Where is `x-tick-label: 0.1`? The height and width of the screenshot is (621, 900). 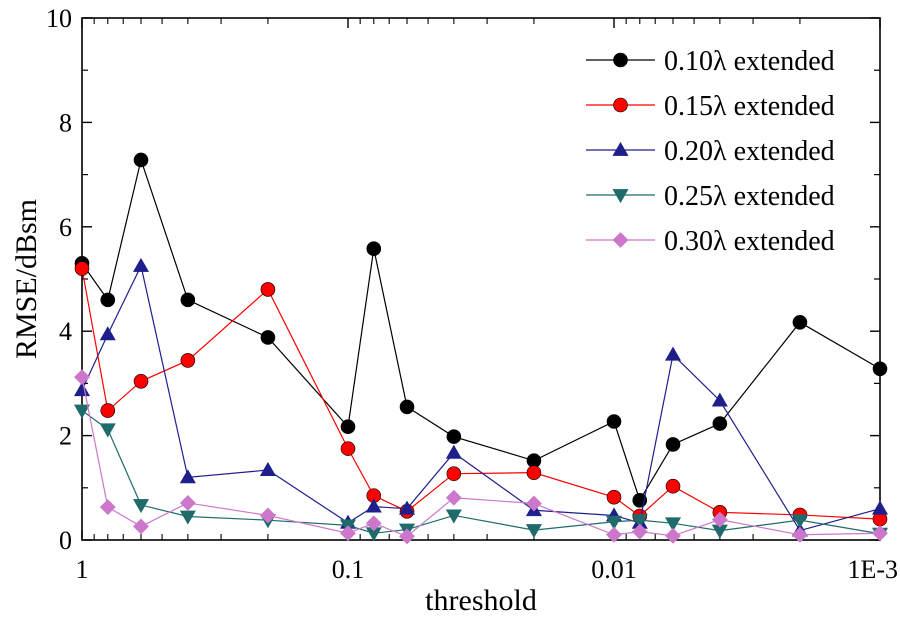
x-tick-label: 0.1 is located at coordinates (348, 569).